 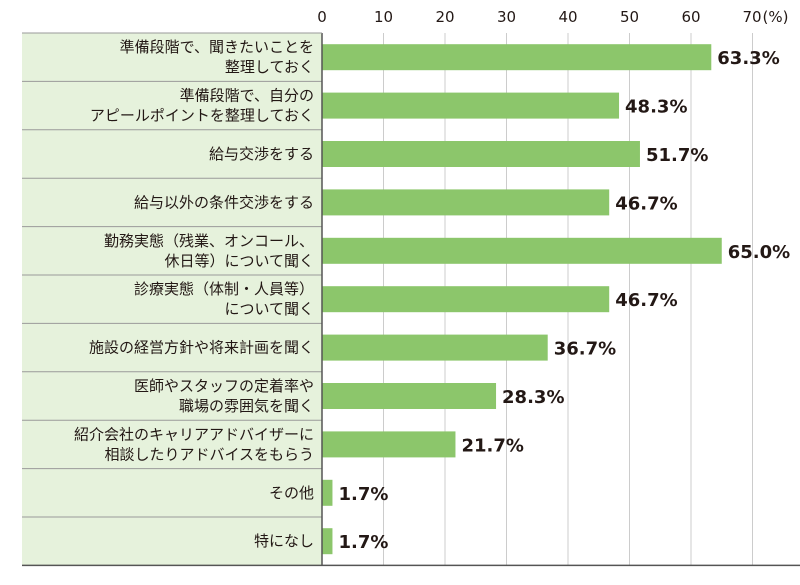 I want to click on x-tick-label: 40, so click(x=567, y=17).